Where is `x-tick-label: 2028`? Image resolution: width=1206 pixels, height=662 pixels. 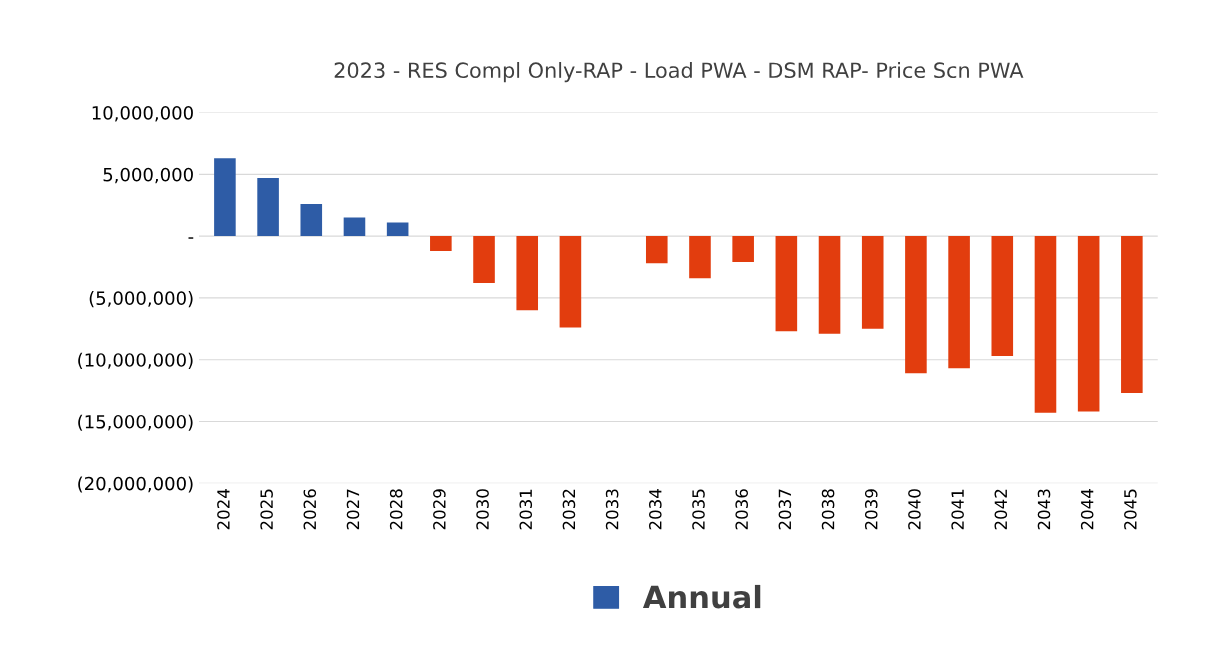
x-tick-label: 2028 is located at coordinates (396, 509).